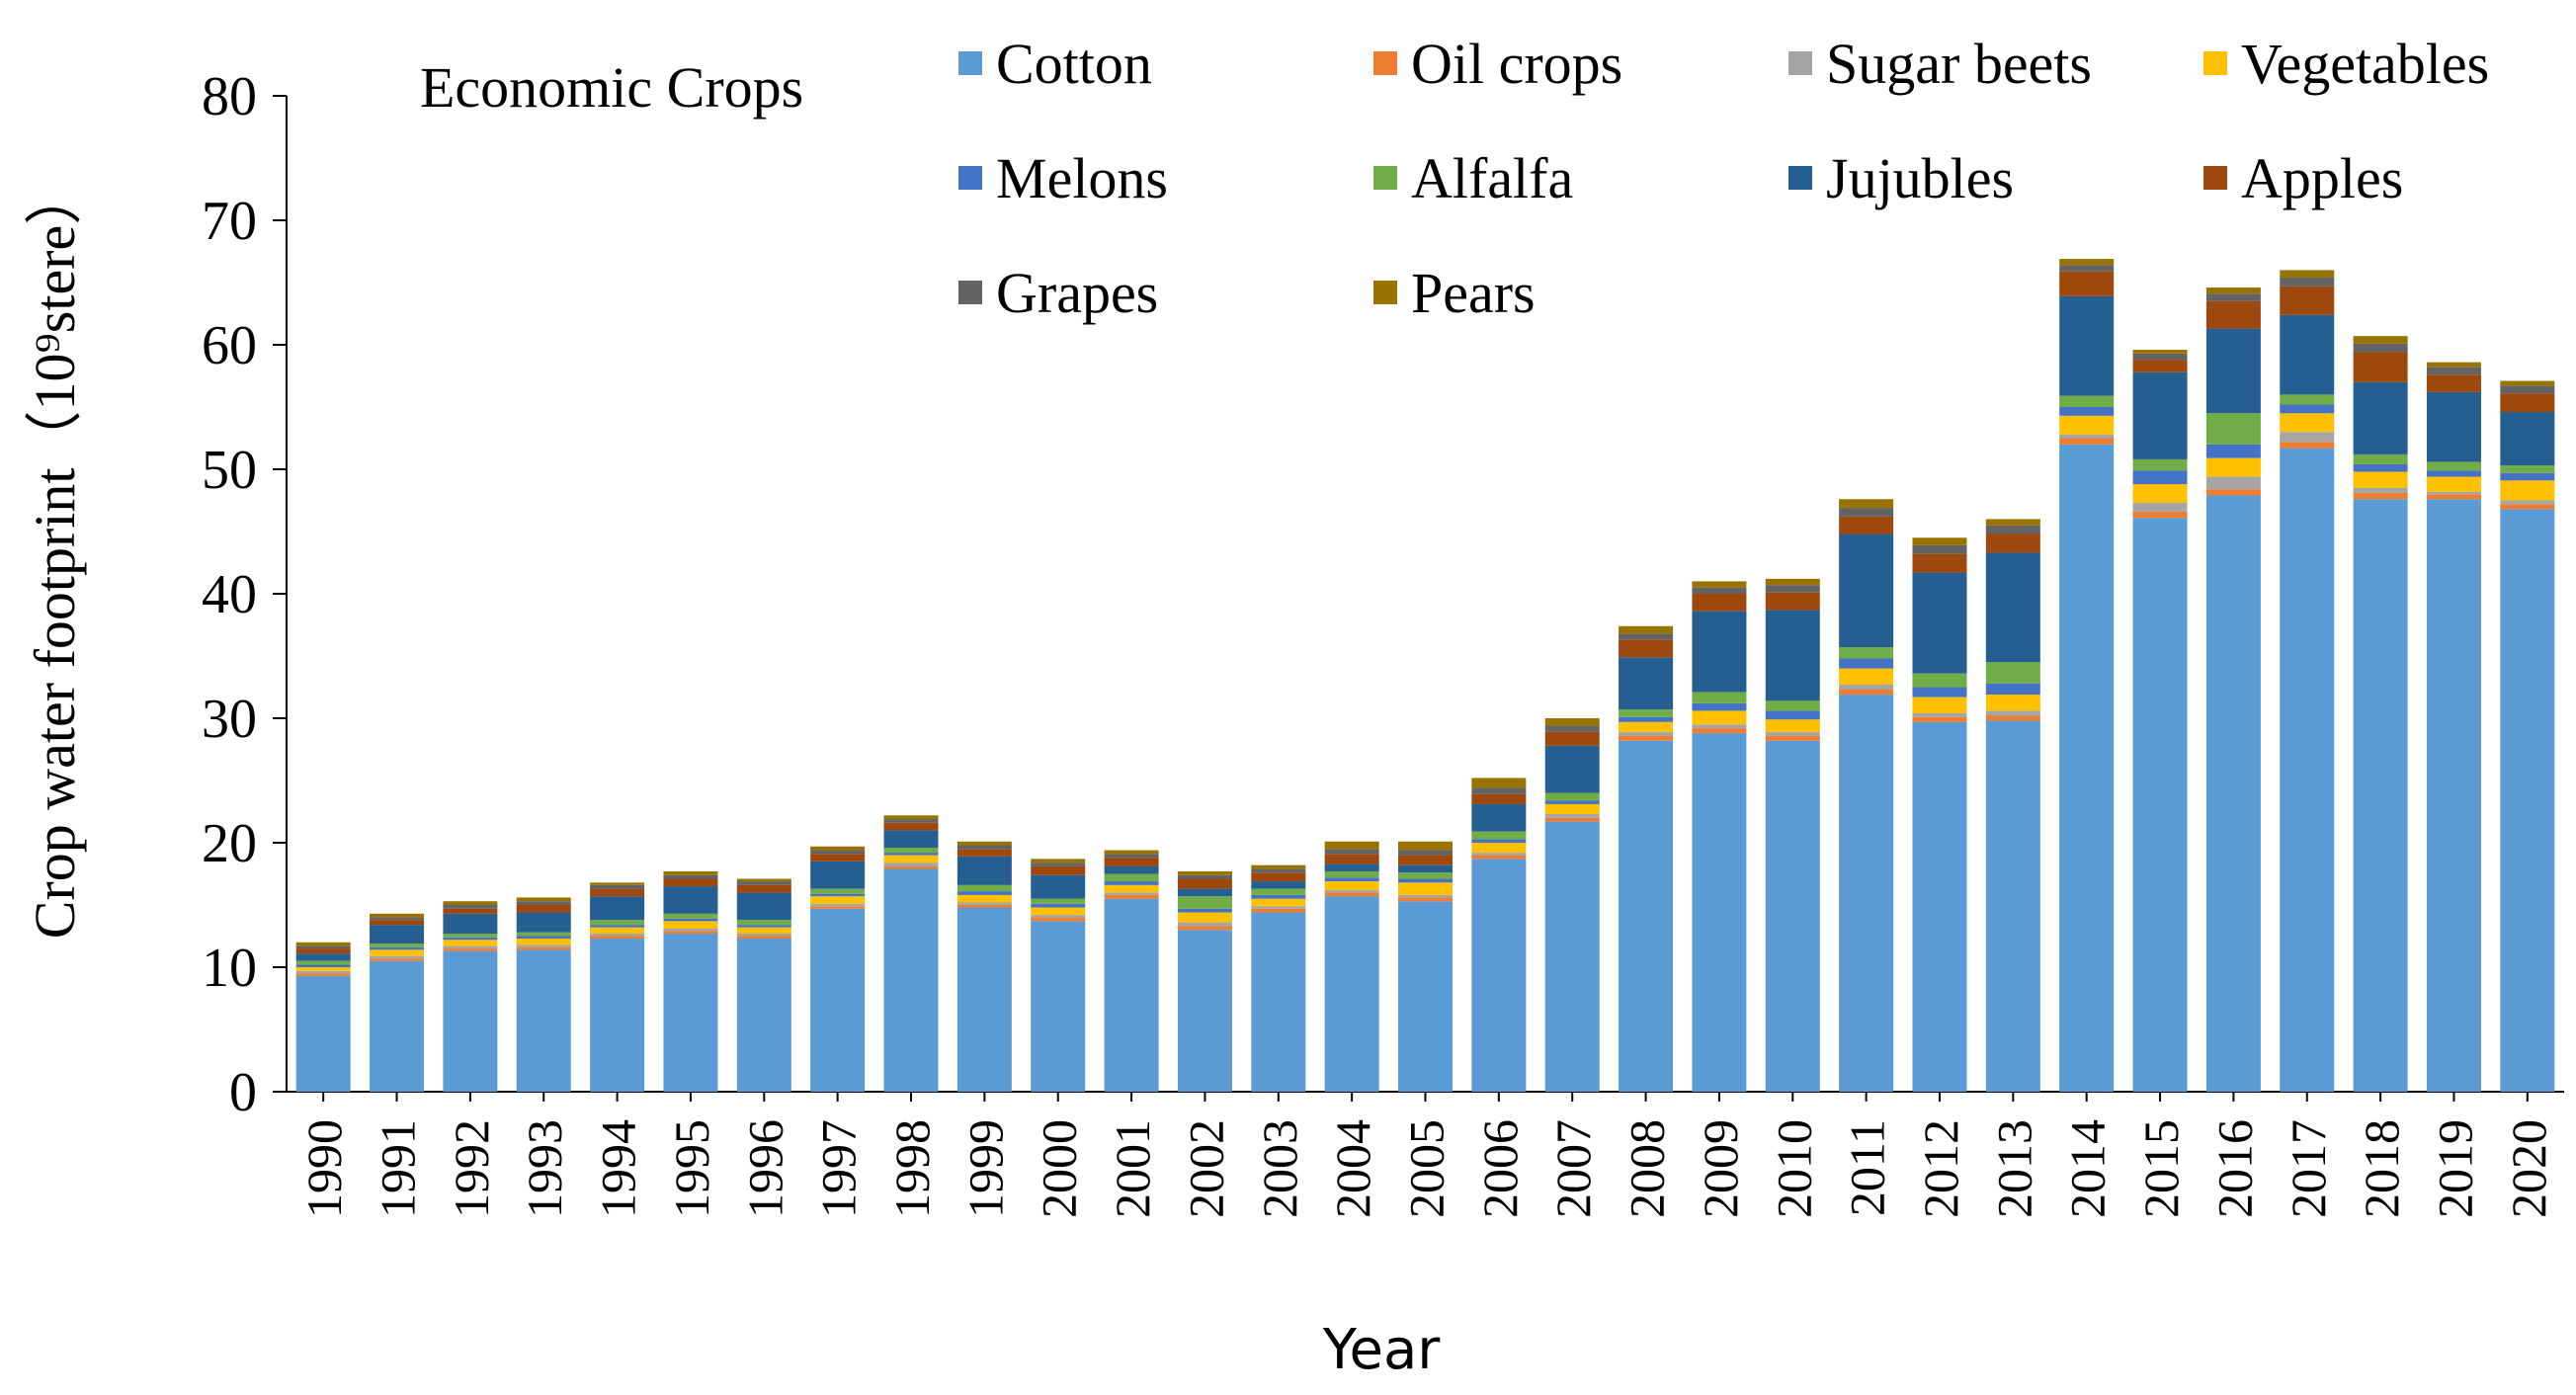 Image resolution: width=2576 pixels, height=1395 pixels. What do you see at coordinates (1572, 738) in the screenshot?
I see `bar-apples-2007` at bounding box center [1572, 738].